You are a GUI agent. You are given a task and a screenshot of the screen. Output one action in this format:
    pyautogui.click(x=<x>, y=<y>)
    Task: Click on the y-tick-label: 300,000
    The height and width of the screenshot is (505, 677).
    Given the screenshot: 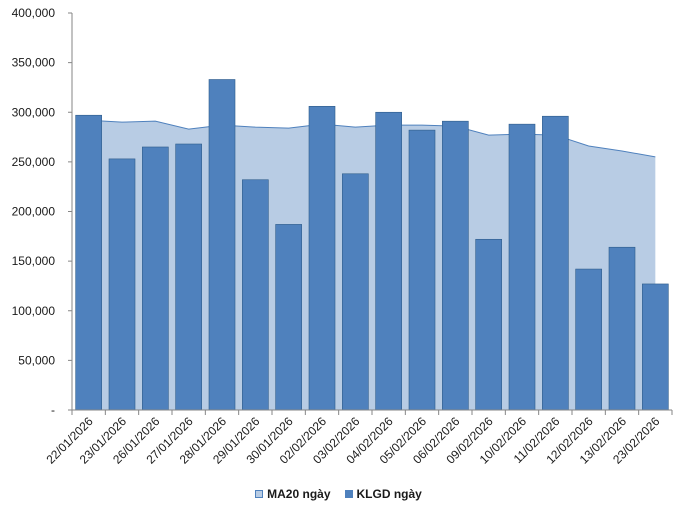 What is the action you would take?
    pyautogui.click(x=34, y=112)
    